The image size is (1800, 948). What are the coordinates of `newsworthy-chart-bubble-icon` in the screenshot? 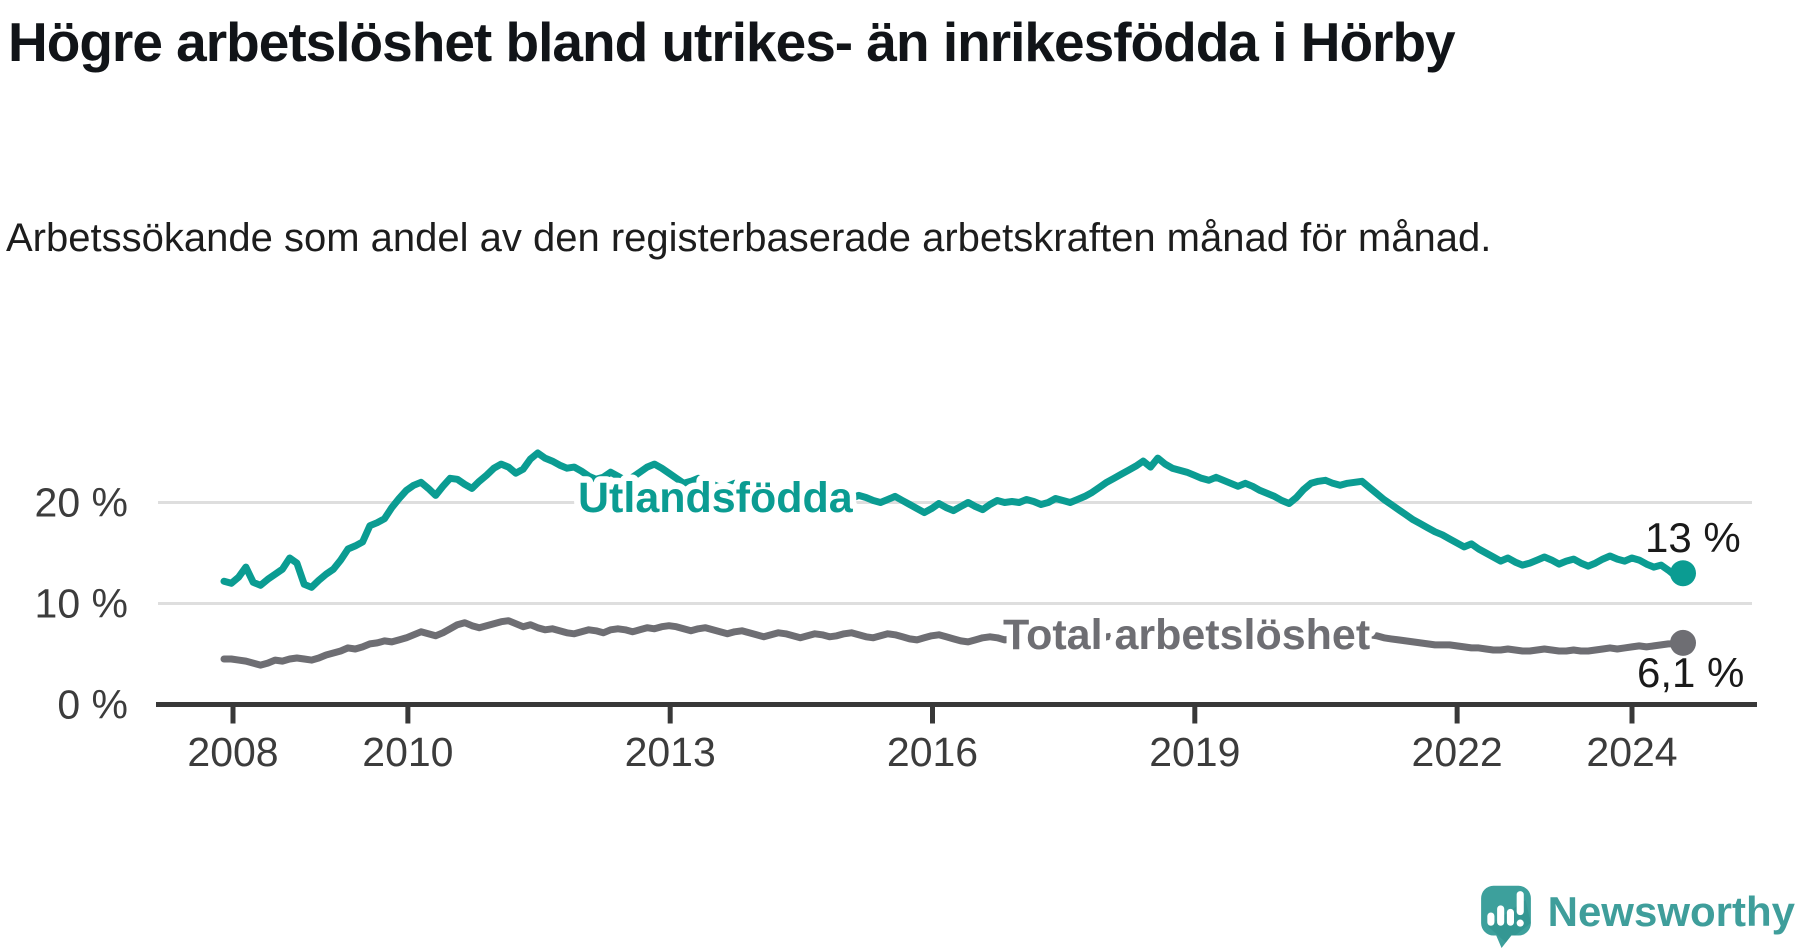 It's located at (1505, 916).